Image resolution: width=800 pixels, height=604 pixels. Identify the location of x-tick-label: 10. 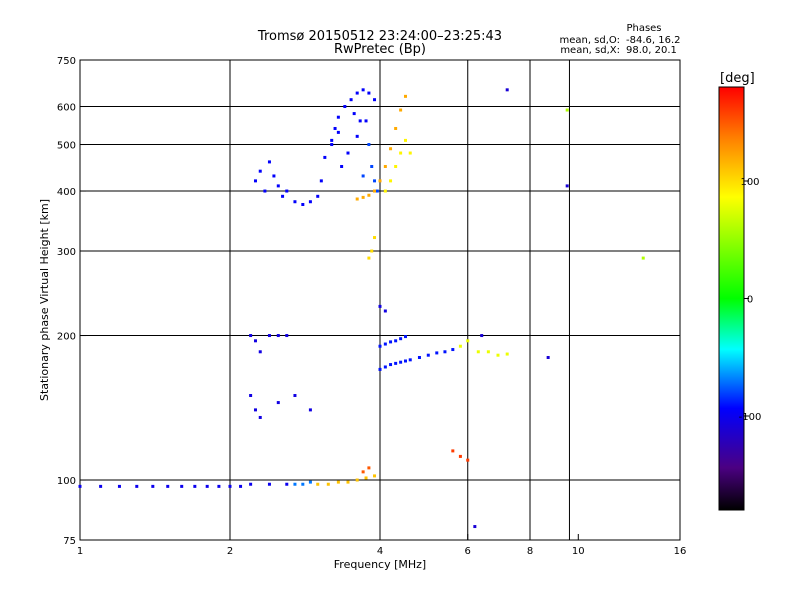
(578, 551).